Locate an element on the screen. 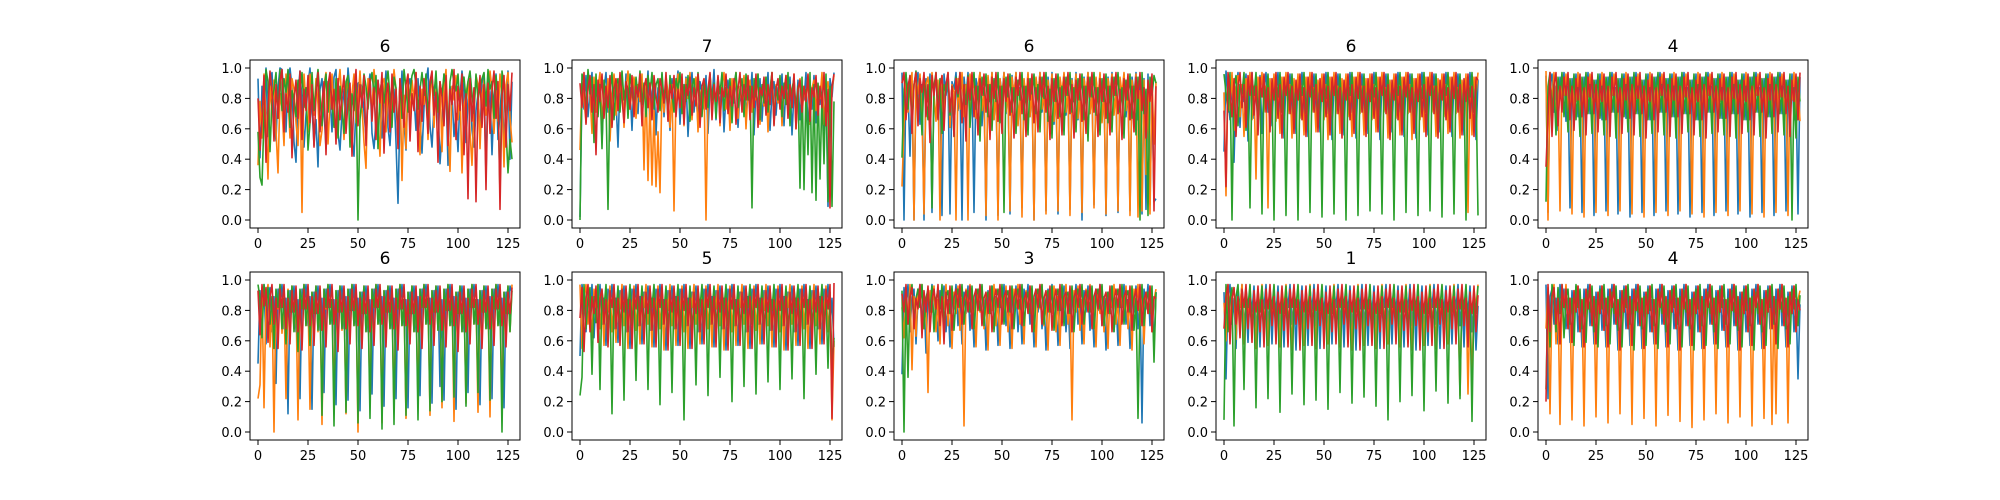 This screenshot has width=2000, height=500. subplot-1: 6 0 25 50 75 100 125 0.0 0.2 0.4 0.6 0.8 1.0 is located at coordinates (371, 144).